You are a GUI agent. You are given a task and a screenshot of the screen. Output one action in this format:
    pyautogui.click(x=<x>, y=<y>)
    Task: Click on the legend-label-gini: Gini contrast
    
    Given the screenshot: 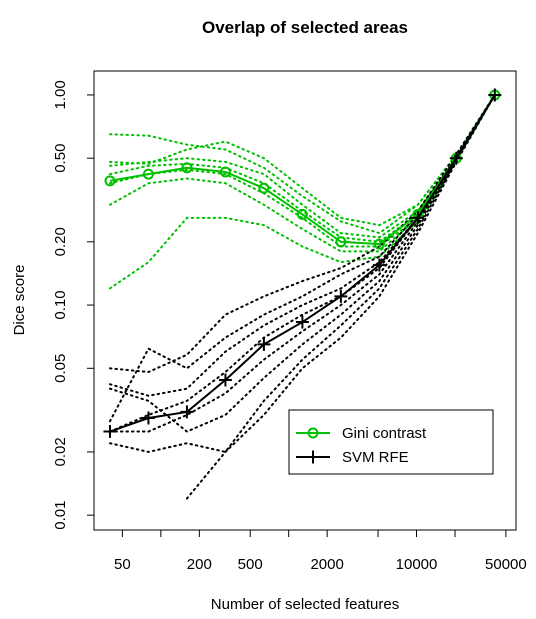 What is the action you would take?
    pyautogui.click(x=384, y=433)
    